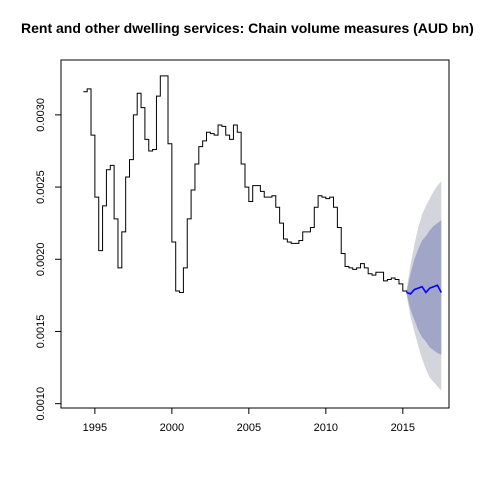 This screenshot has width=480, height=480. What do you see at coordinates (41, 332) in the screenshot?
I see `y-tick-label: 0.0015` at bounding box center [41, 332].